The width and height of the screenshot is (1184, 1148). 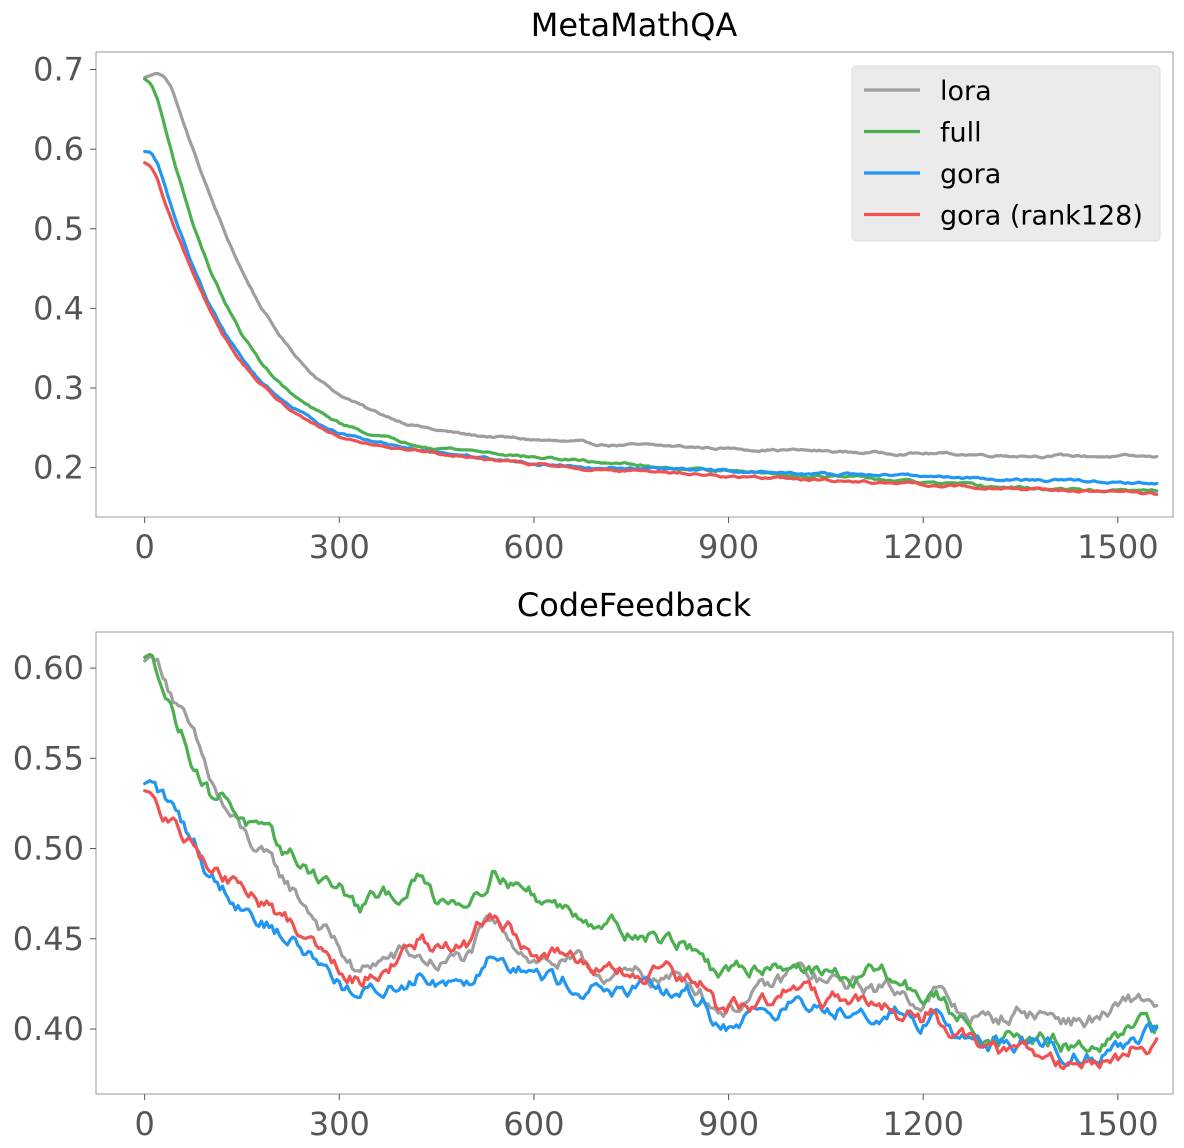 What do you see at coordinates (58, 149) in the screenshot?
I see `y-tick-label: 0.6` at bounding box center [58, 149].